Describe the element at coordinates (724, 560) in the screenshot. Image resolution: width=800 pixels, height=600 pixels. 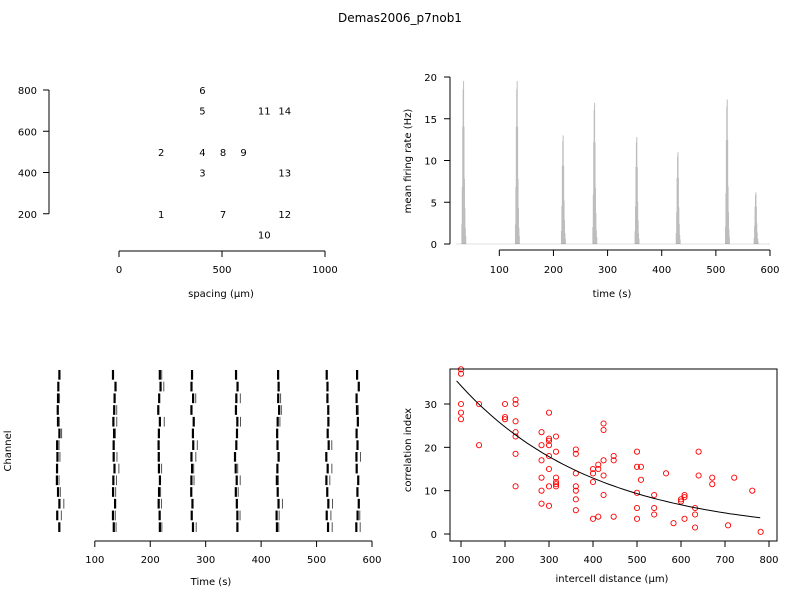
I see `x-tick-label: 700` at that location.